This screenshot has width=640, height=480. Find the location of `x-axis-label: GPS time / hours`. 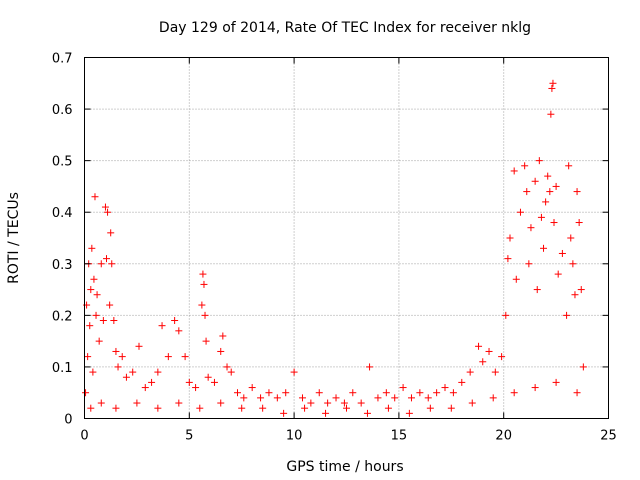

x-axis-label: GPS time / hours is located at coordinates (344, 467).